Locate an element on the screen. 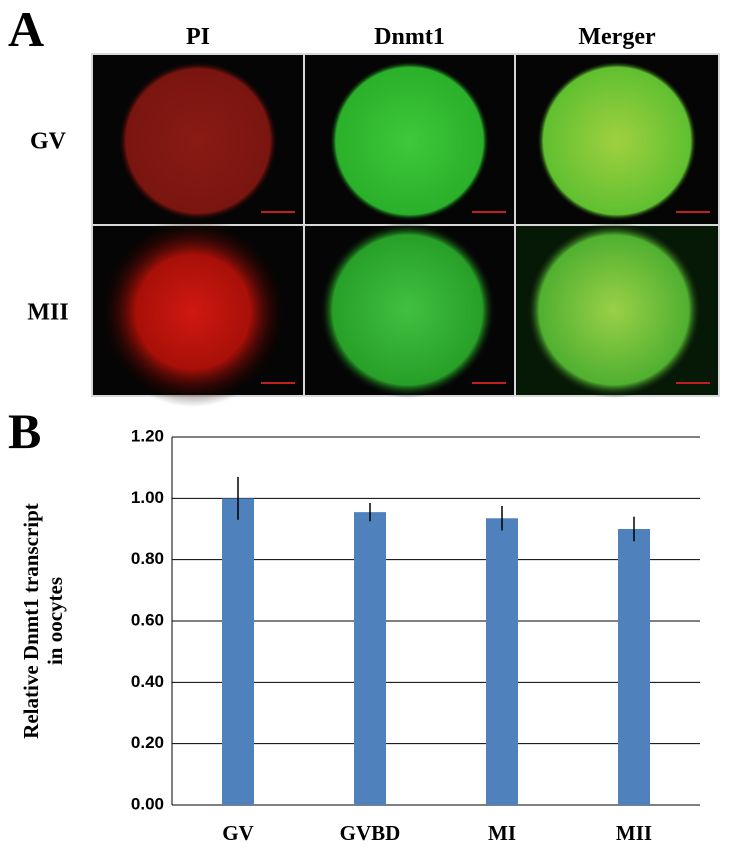 This screenshot has width=733, height=852. panel-label: A is located at coordinates (26, 29).